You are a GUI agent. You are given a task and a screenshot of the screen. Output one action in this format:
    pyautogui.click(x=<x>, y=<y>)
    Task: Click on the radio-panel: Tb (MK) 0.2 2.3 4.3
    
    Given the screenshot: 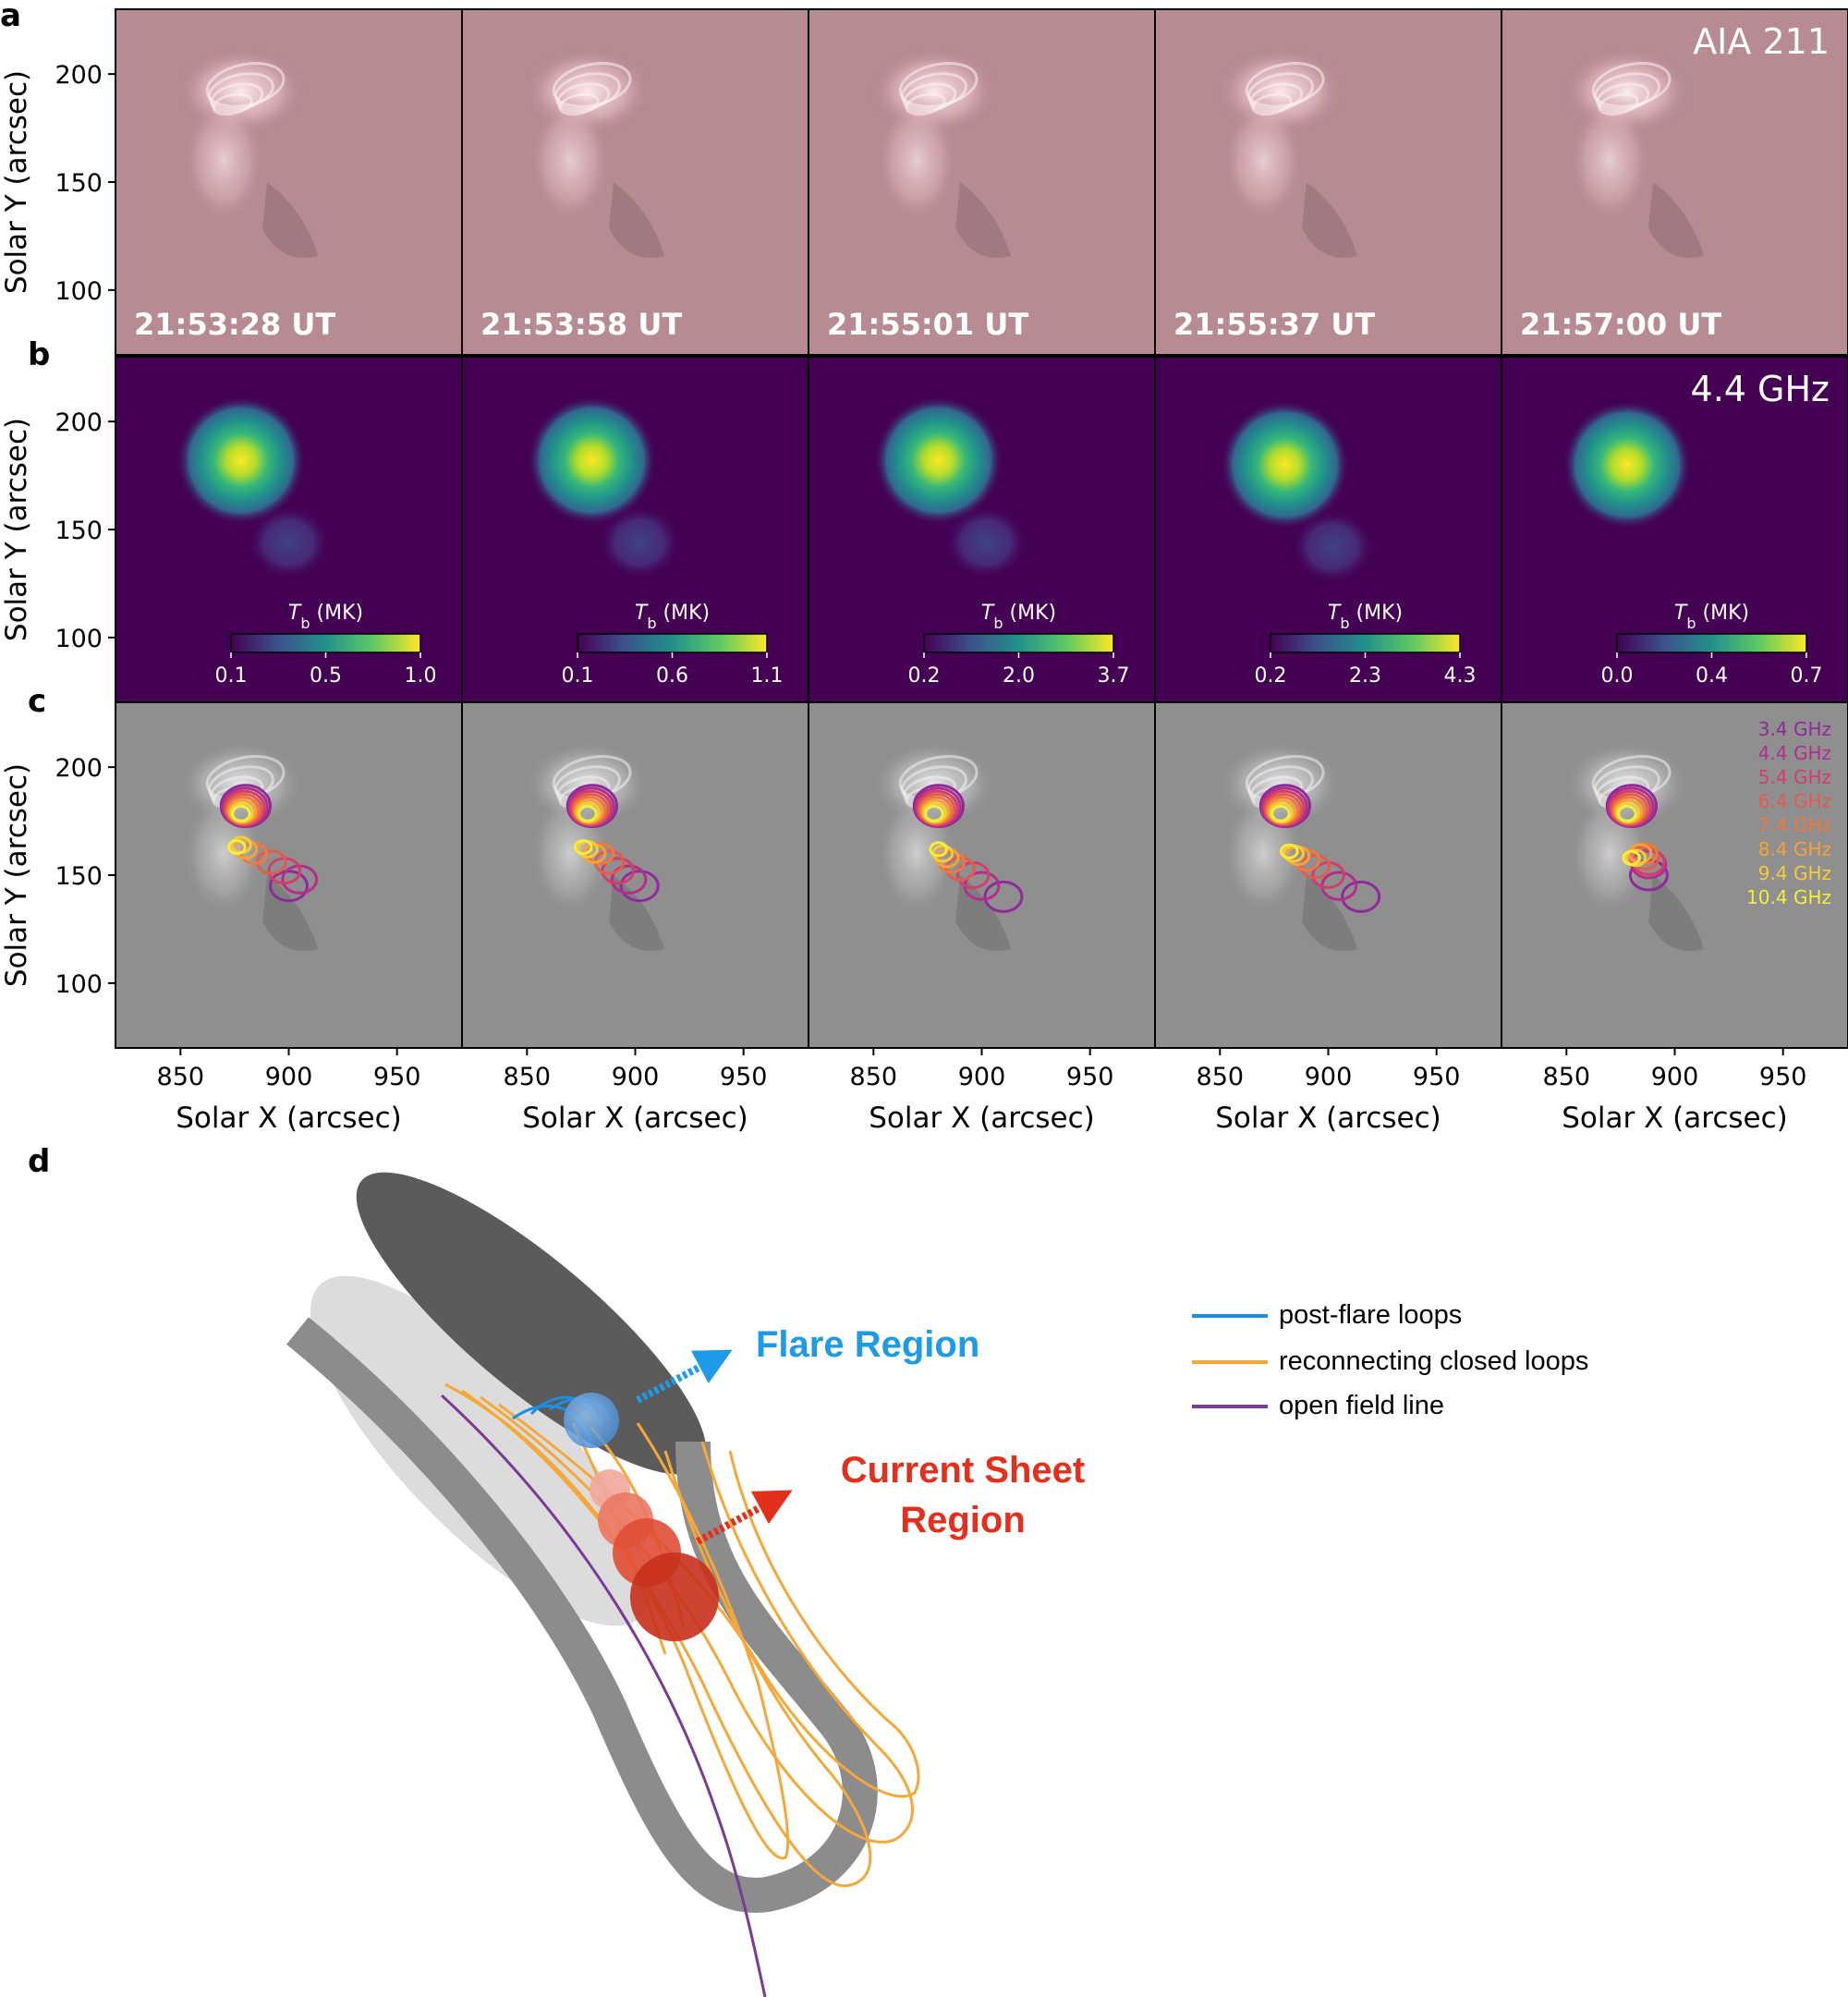 What is the action you would take?
    pyautogui.click(x=1328, y=529)
    